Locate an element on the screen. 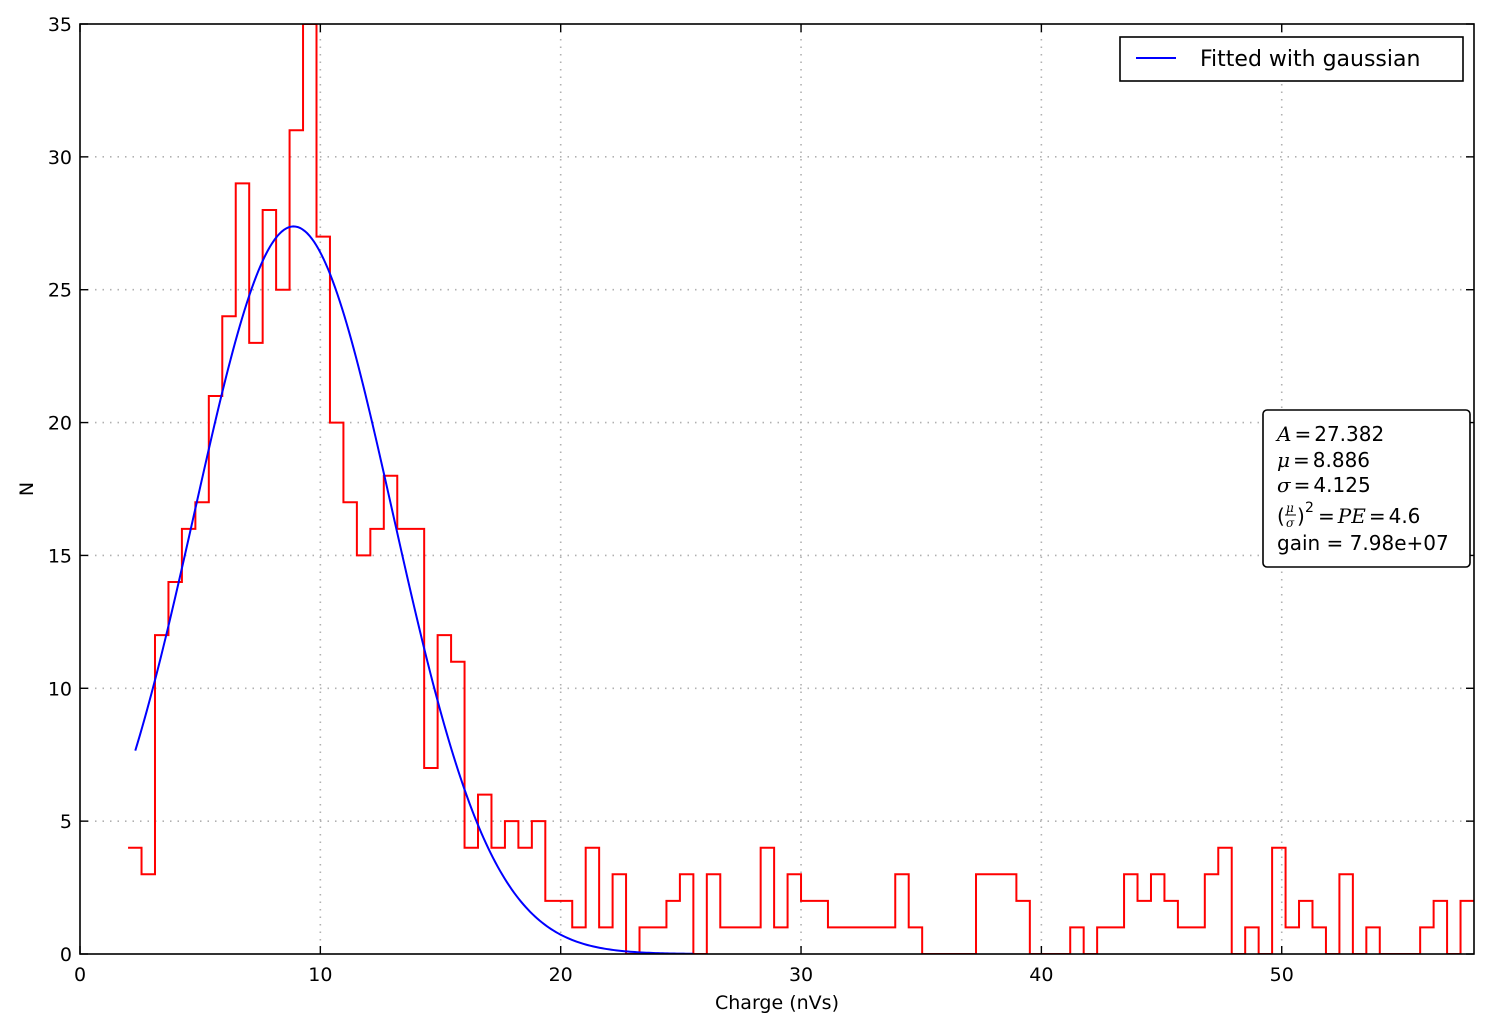 The image size is (1490, 1028). x-axis-label: Charge (nVs) is located at coordinates (777, 1003).